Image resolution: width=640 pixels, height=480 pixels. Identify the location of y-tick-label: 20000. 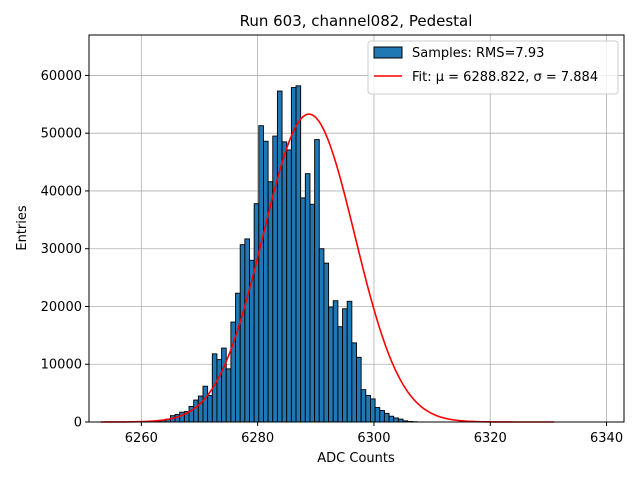
(61, 307).